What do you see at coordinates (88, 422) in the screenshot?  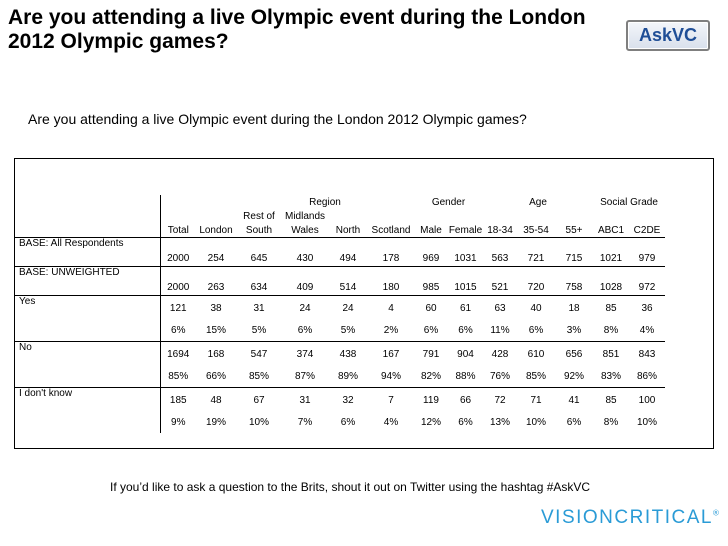 I see `row-label` at bounding box center [88, 422].